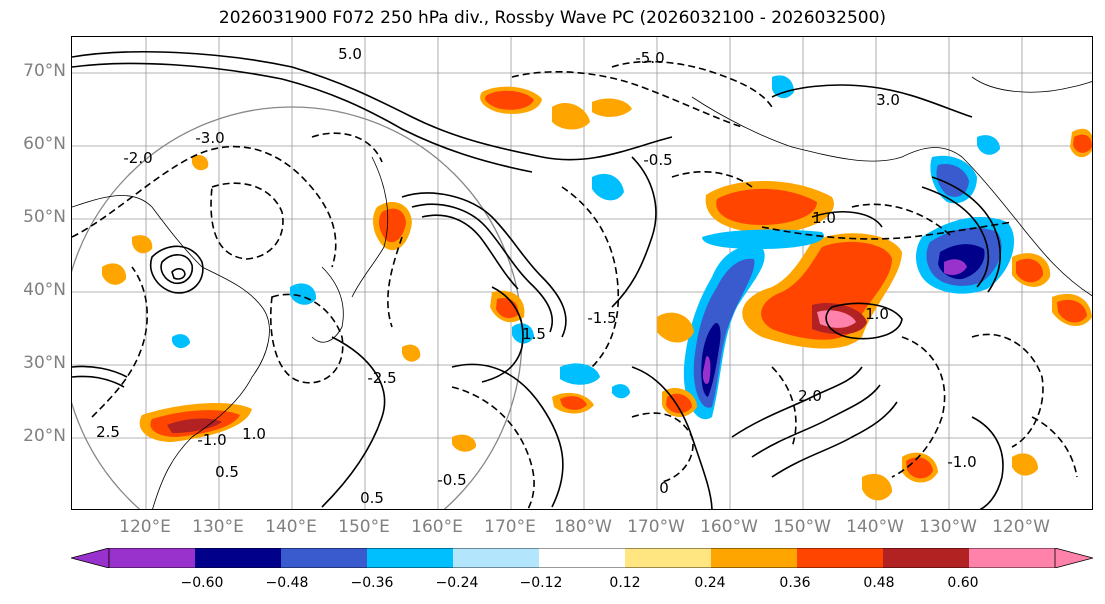 The height and width of the screenshot is (604, 1105). Describe the element at coordinates (601, 318) in the screenshot. I see `contour-label: -1.5` at that location.